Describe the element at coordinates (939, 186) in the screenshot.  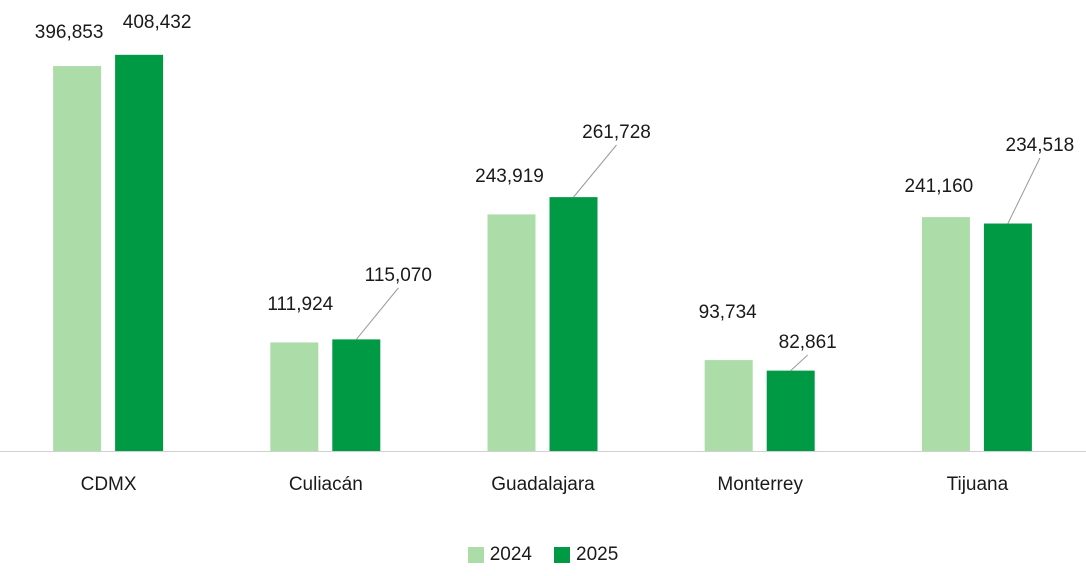
I see `data-label-2024-4: 241,160` at that location.